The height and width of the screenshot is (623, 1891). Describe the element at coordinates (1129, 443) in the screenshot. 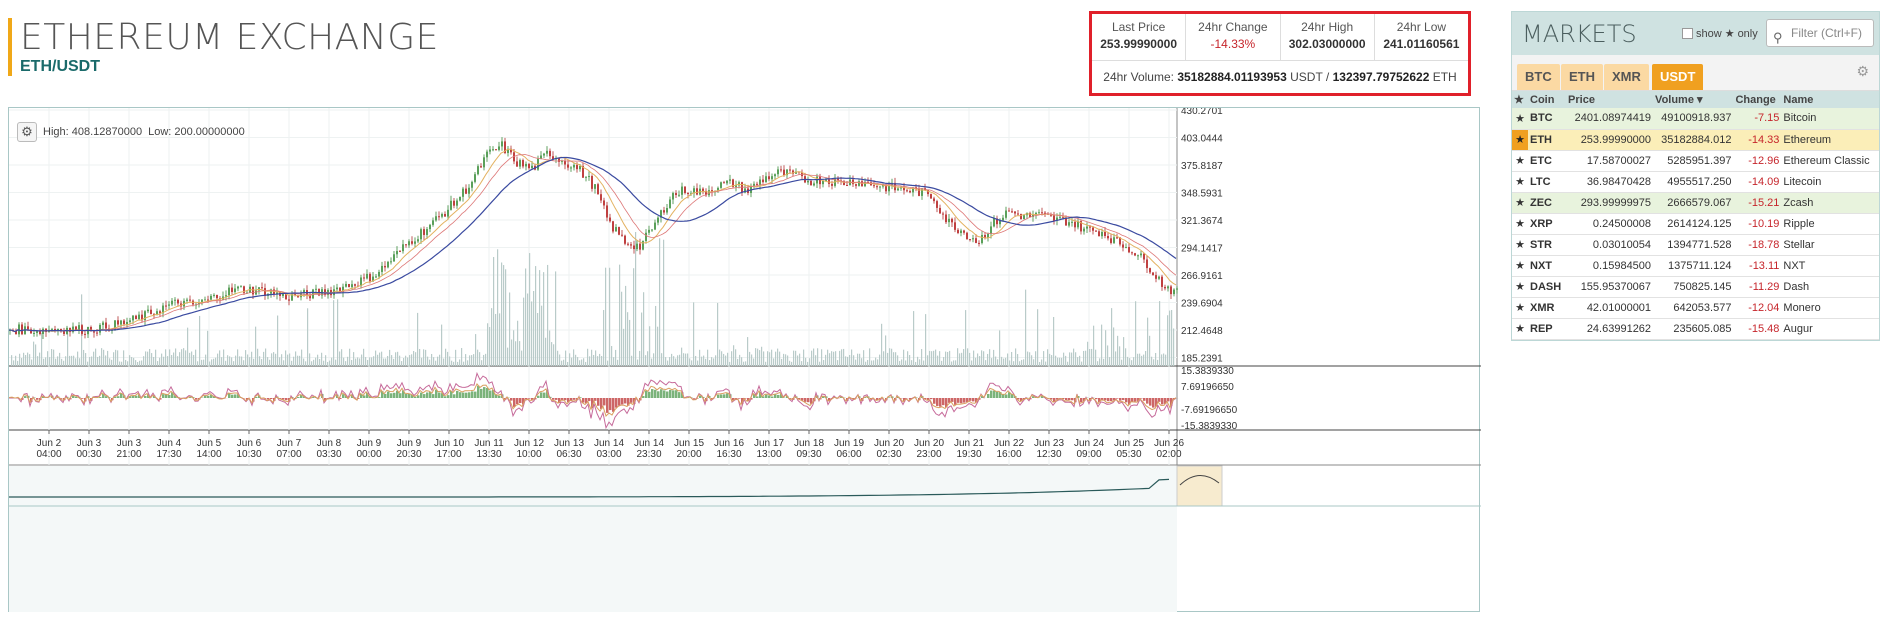

I see `time-tick-date: Jun 25` at that location.